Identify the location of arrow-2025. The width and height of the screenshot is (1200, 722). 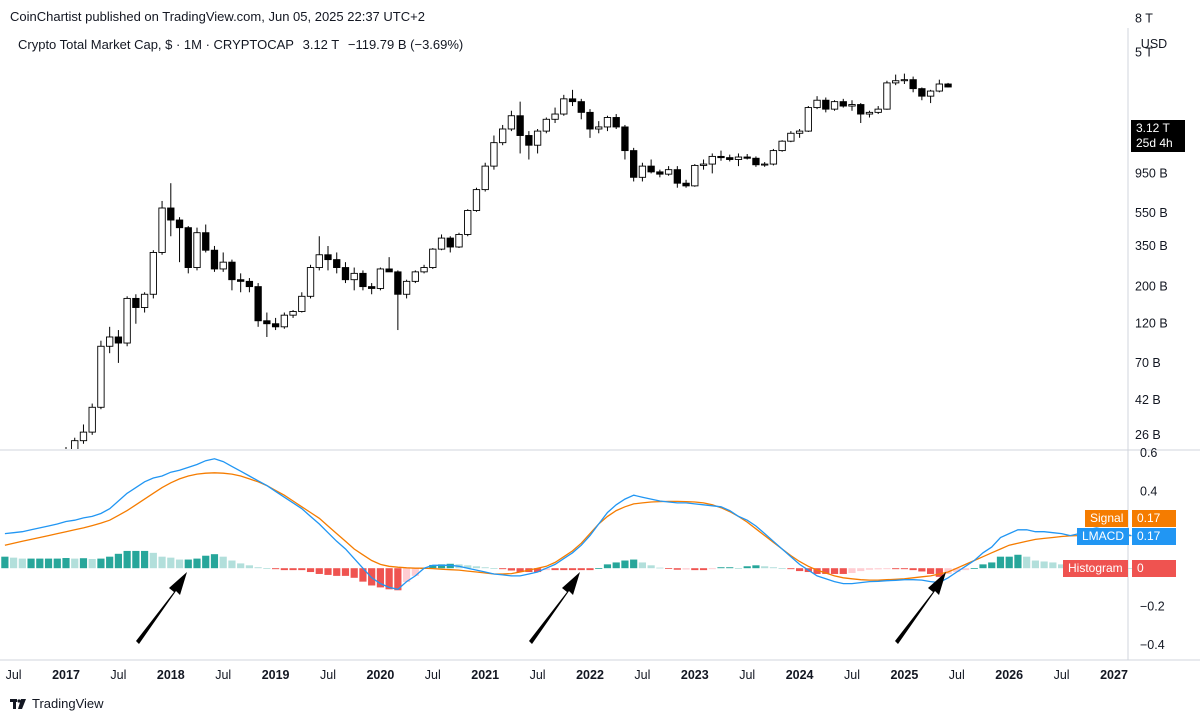
(920, 608).